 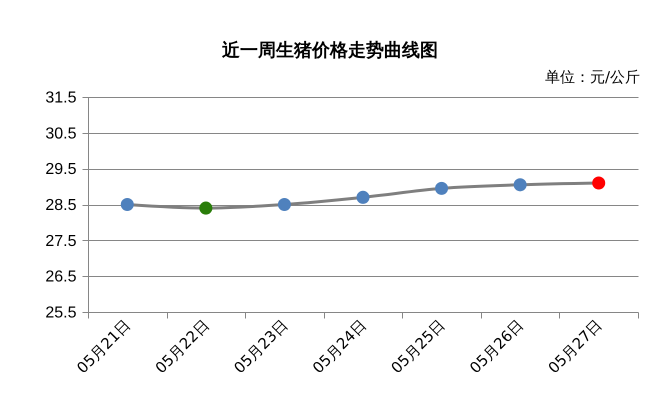 What do you see at coordinates (339, 347) in the screenshot?
I see `x-tick-label: 05月24日` at bounding box center [339, 347].